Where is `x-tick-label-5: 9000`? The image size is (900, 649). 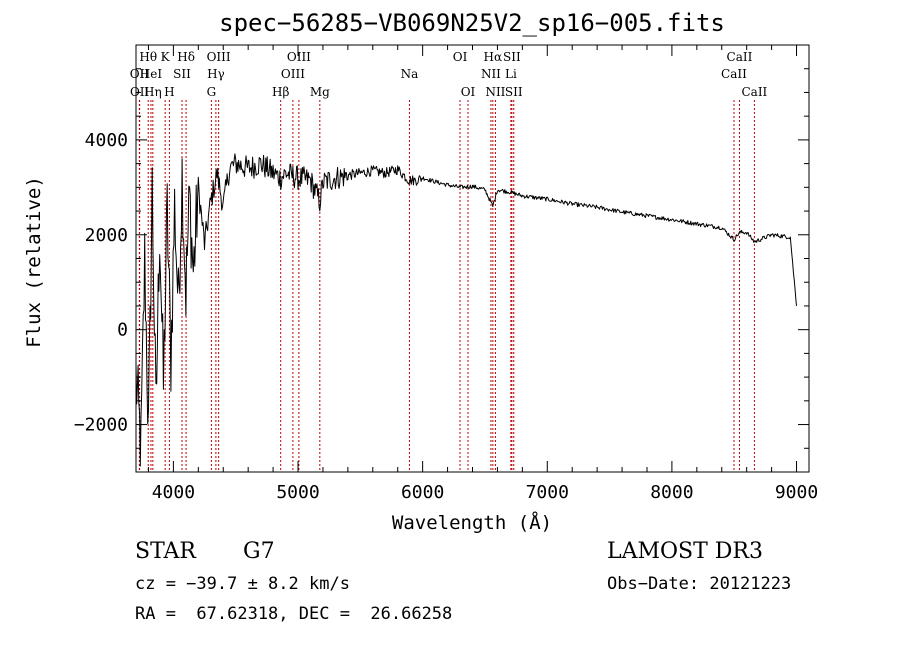
x-tick-label-5: 9000 is located at coordinates (796, 492).